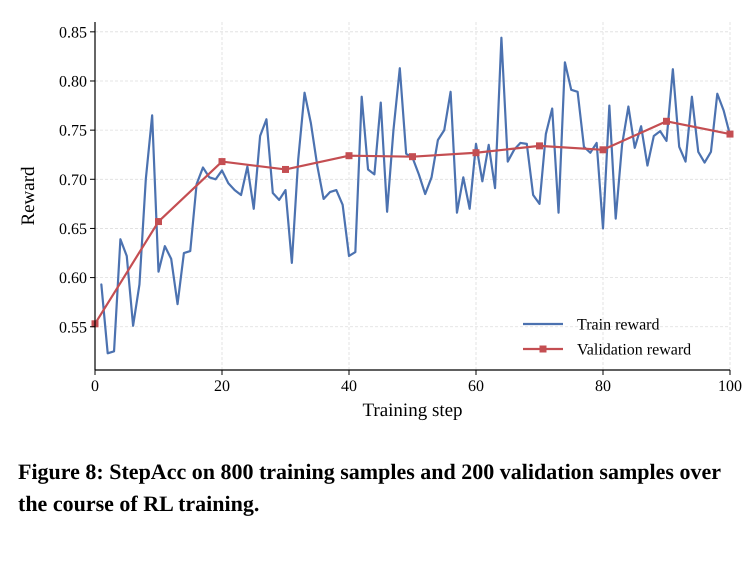 The height and width of the screenshot is (565, 754). What do you see at coordinates (73, 327) in the screenshot?
I see `y-tick-label: 0.55` at bounding box center [73, 327].